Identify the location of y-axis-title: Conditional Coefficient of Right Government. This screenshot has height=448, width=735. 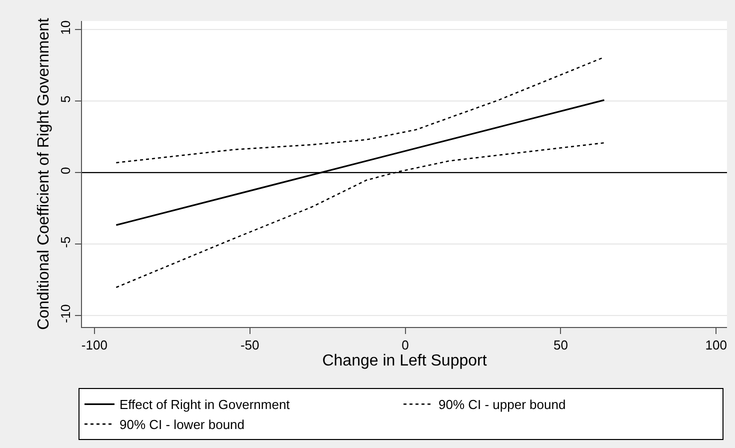
(44, 174).